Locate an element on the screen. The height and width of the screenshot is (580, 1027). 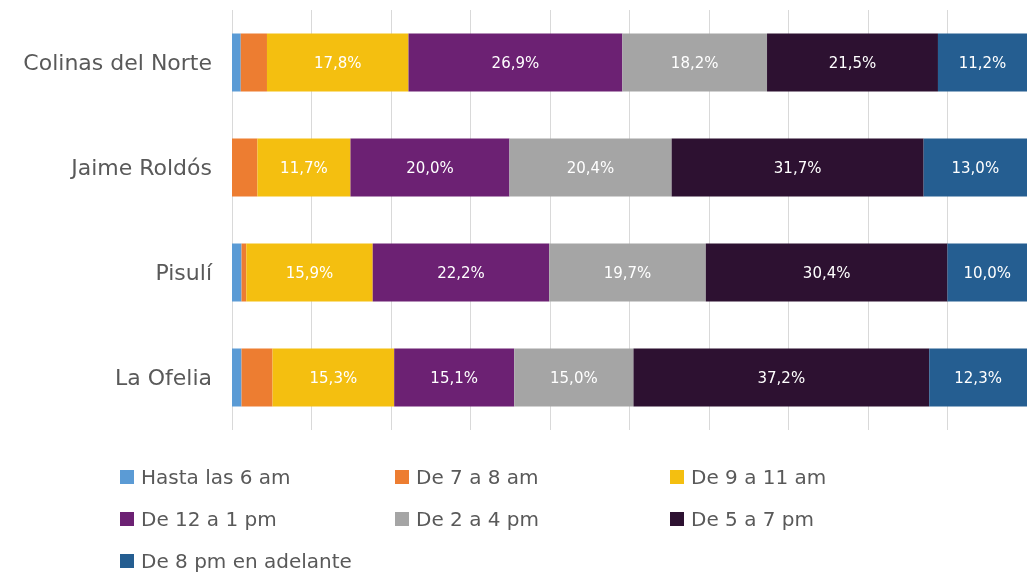
data-label: 10,0% is located at coordinates (987, 272).